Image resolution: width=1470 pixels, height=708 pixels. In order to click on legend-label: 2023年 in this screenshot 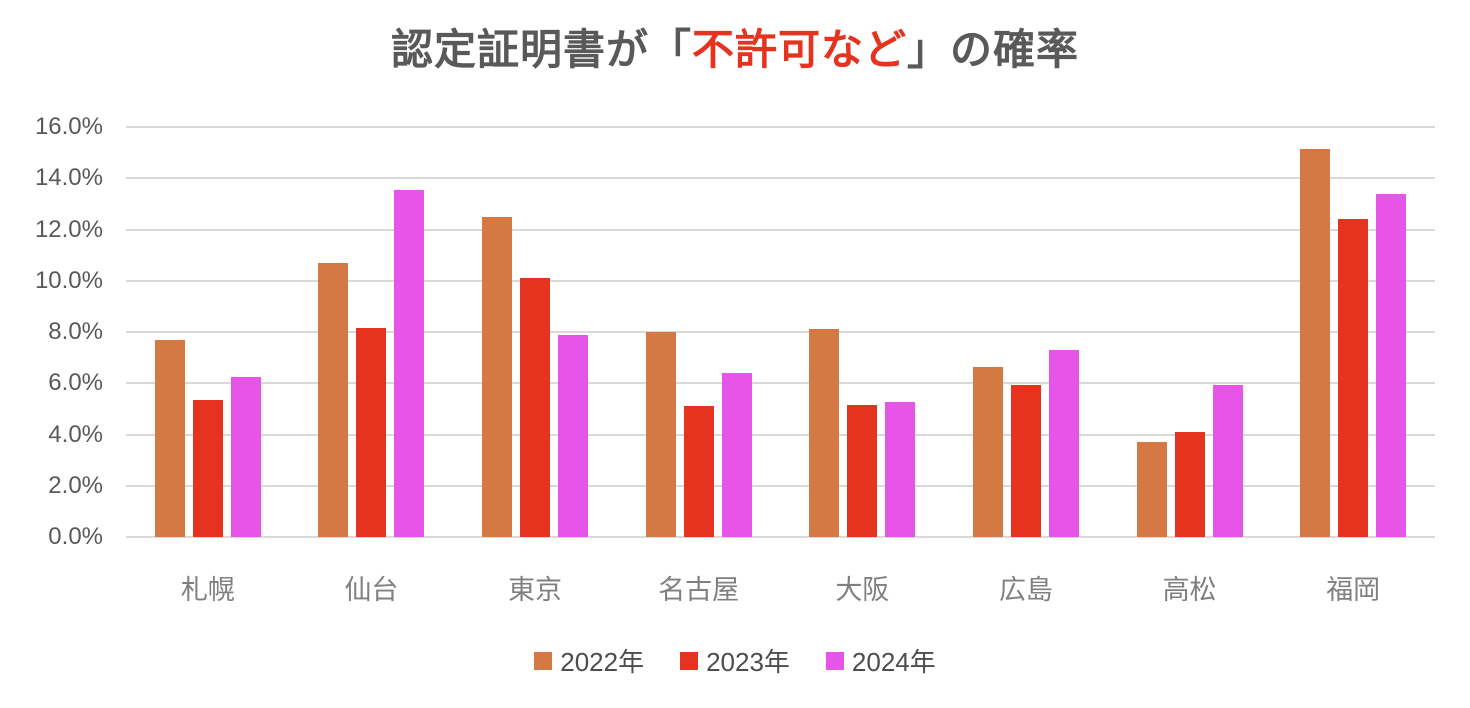, I will do `click(748, 662)`.